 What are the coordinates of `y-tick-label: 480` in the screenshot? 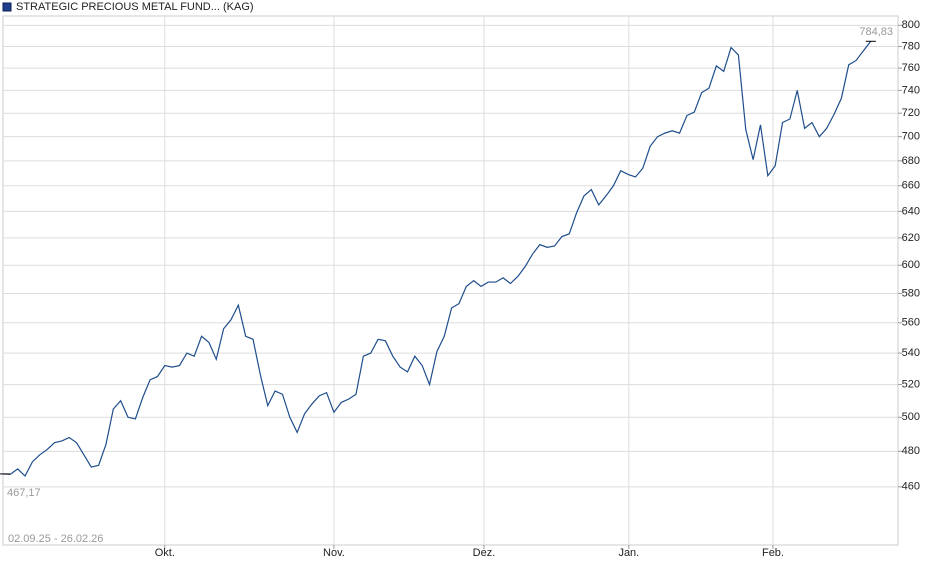 It's located at (911, 451).